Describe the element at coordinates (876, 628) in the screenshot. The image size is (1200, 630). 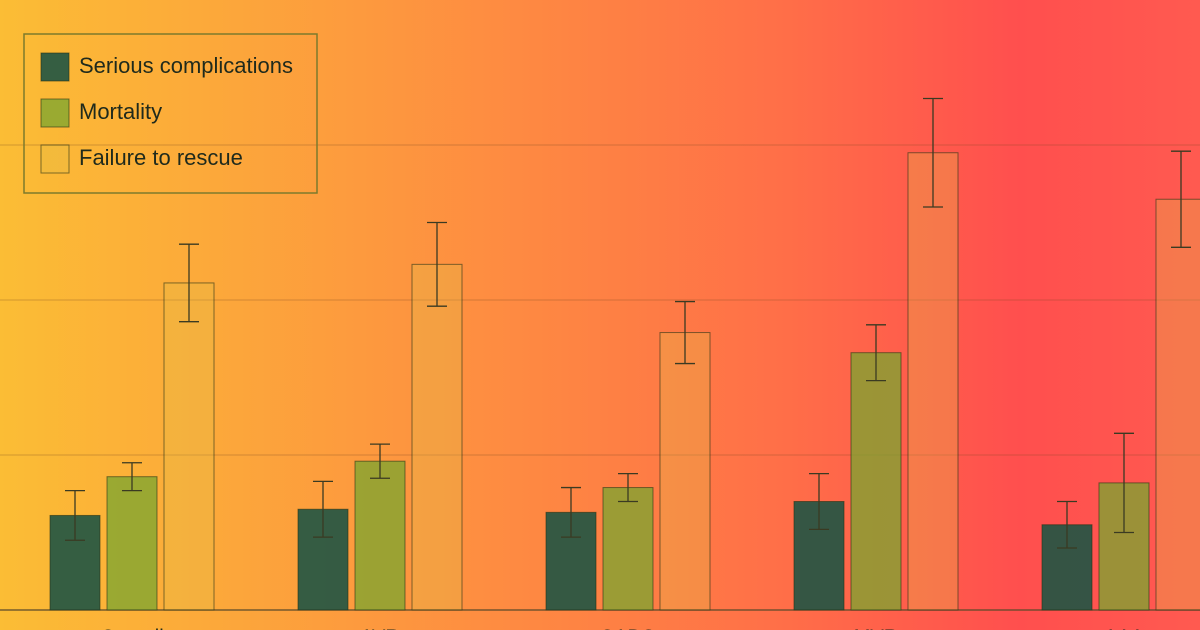
I see `x-tick-label: MVR` at that location.